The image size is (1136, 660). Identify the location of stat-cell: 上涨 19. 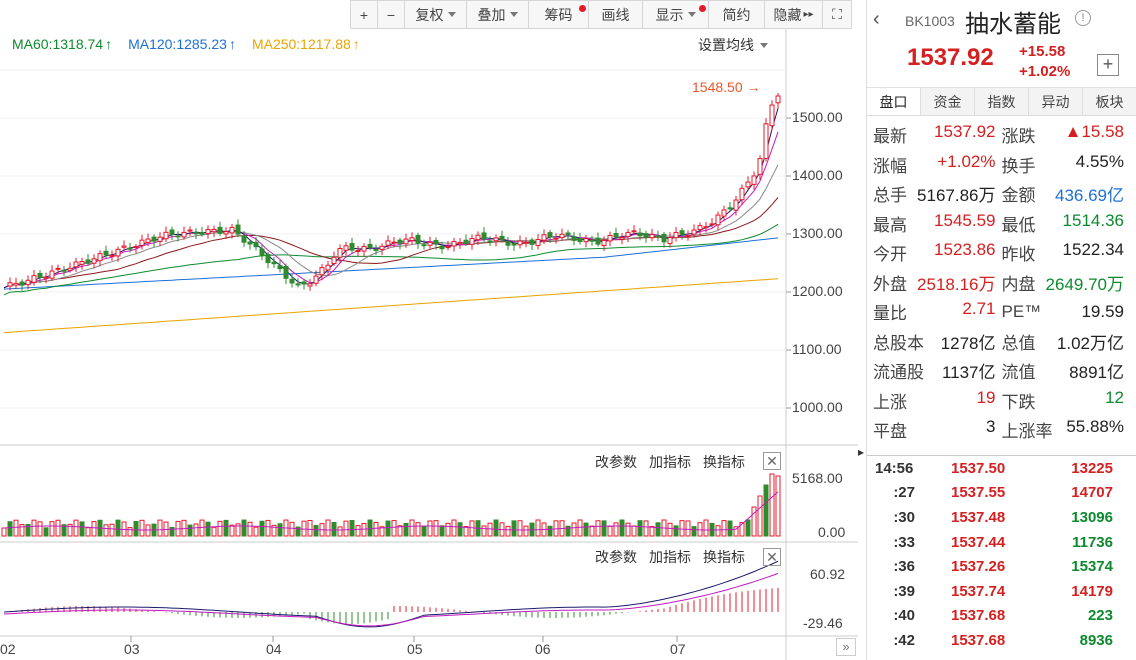
(937, 400).